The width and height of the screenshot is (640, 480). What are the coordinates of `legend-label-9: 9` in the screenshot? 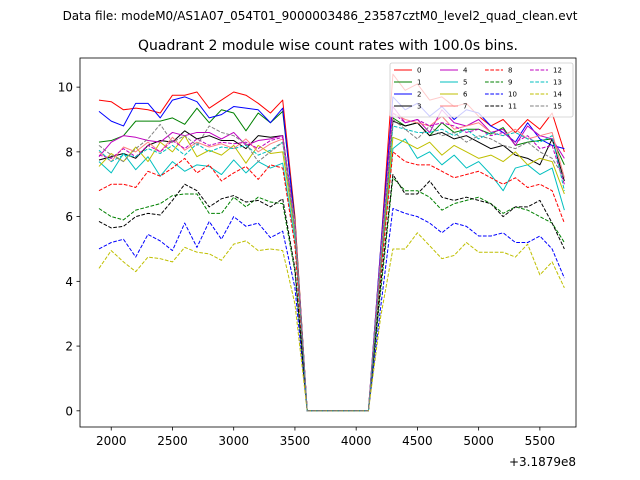 It's located at (510, 83).